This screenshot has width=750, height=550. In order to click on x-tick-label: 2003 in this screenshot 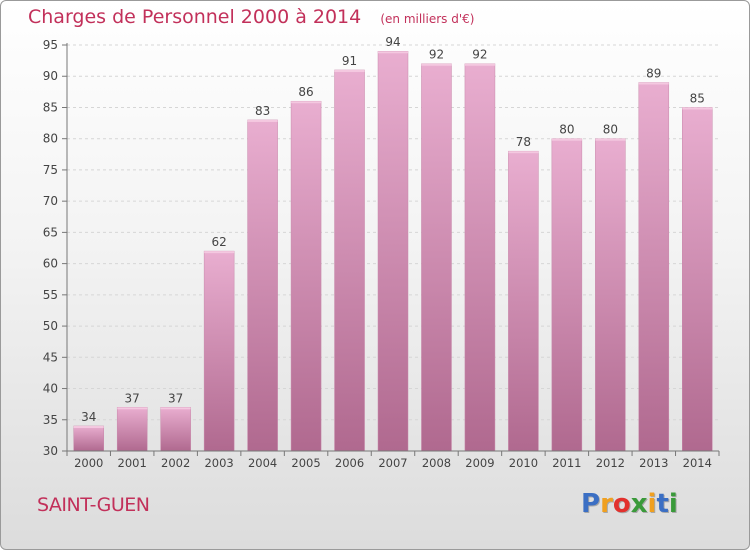, I will do `click(218, 463)`.